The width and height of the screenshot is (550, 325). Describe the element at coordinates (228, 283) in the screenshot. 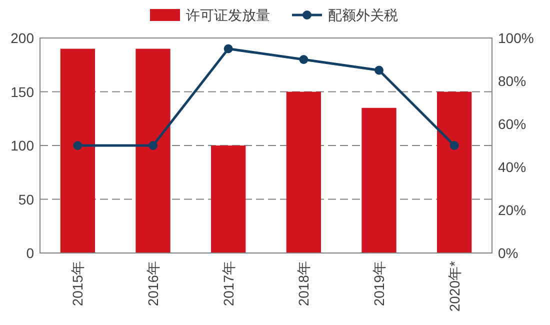

I see `x-tick-label: 2017年` at that location.